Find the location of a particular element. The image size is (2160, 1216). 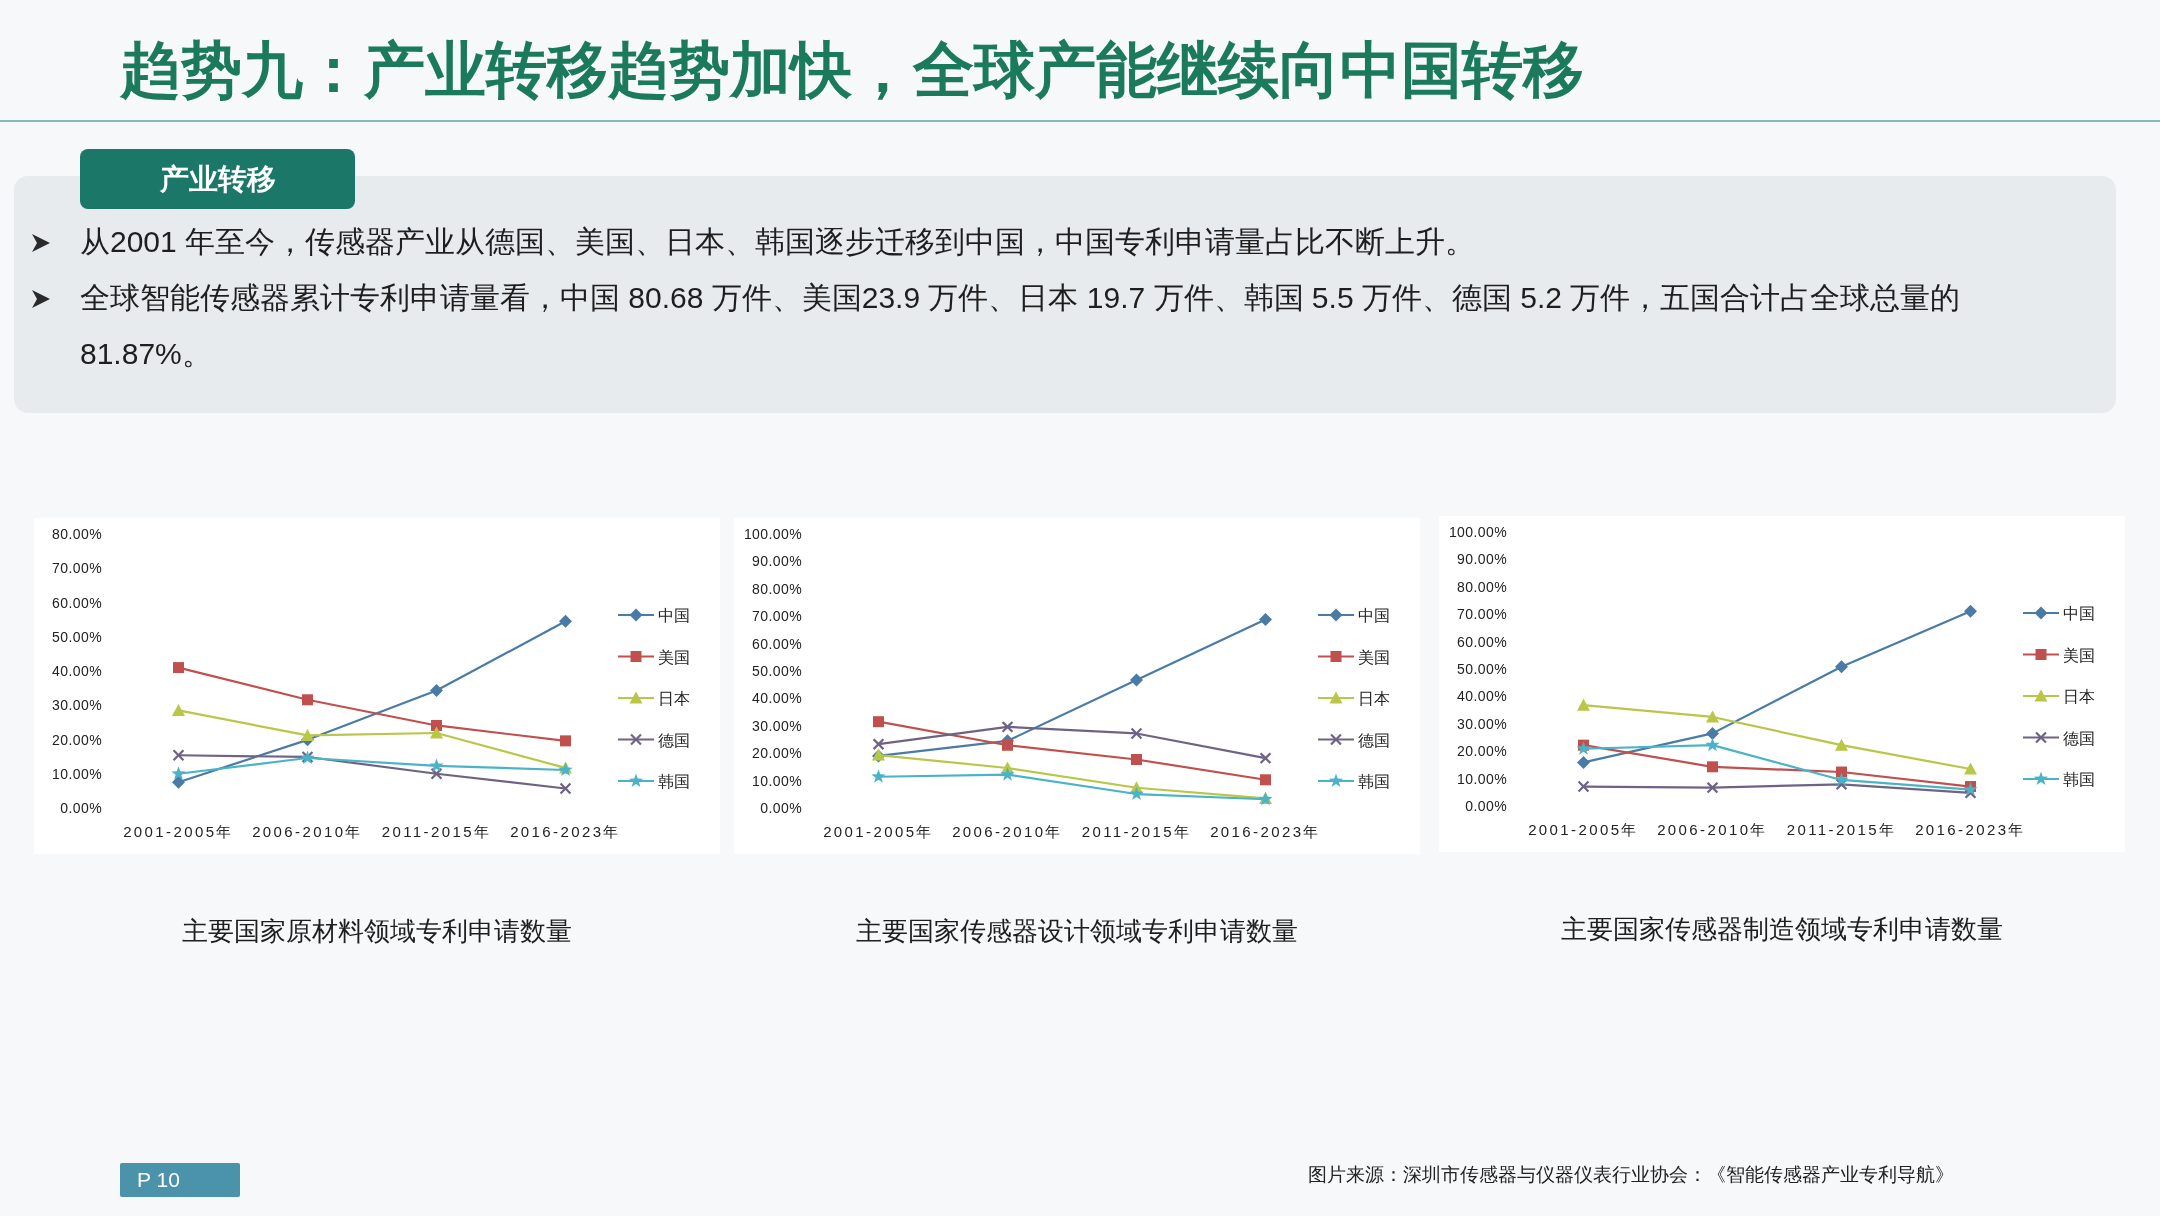

text: P 10 is located at coordinates (158, 1180).